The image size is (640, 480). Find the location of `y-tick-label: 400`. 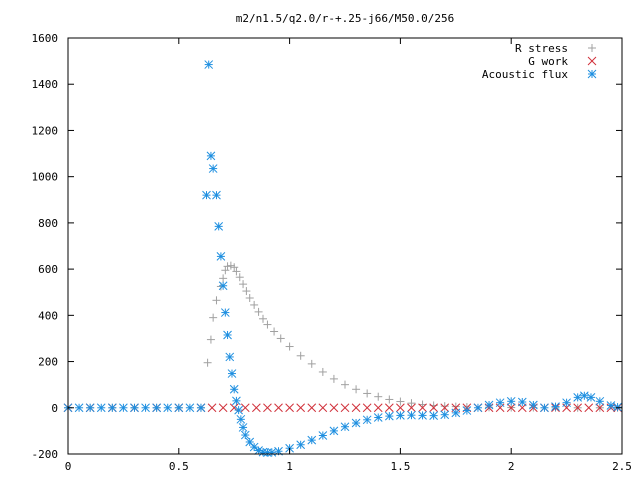

y-tick-label: 400 is located at coordinates (48, 315).